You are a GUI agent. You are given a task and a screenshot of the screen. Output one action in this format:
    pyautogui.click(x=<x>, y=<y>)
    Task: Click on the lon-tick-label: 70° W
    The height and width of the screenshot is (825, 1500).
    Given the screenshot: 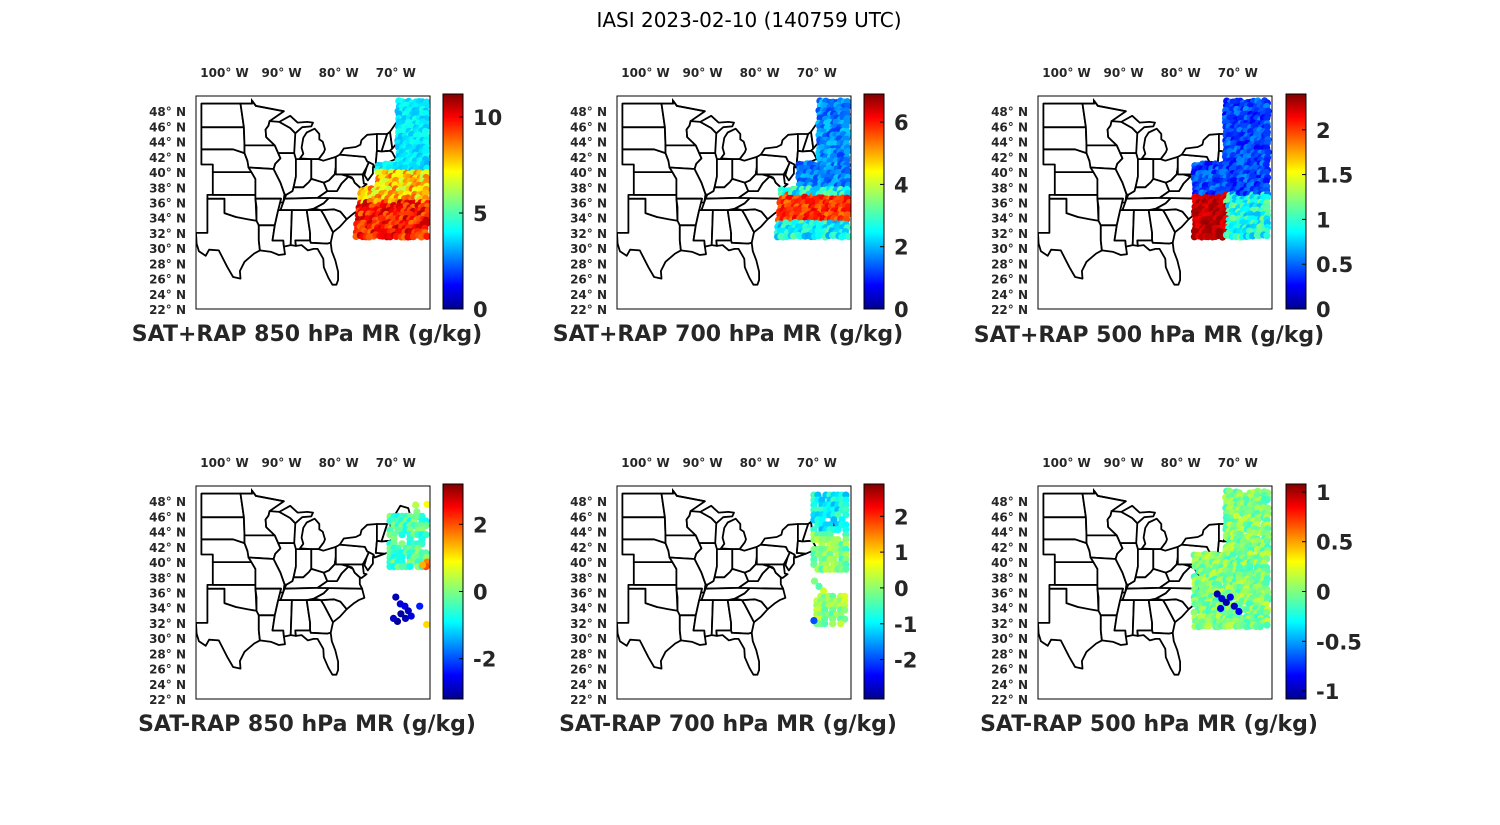 What is the action you would take?
    pyautogui.click(x=1238, y=73)
    